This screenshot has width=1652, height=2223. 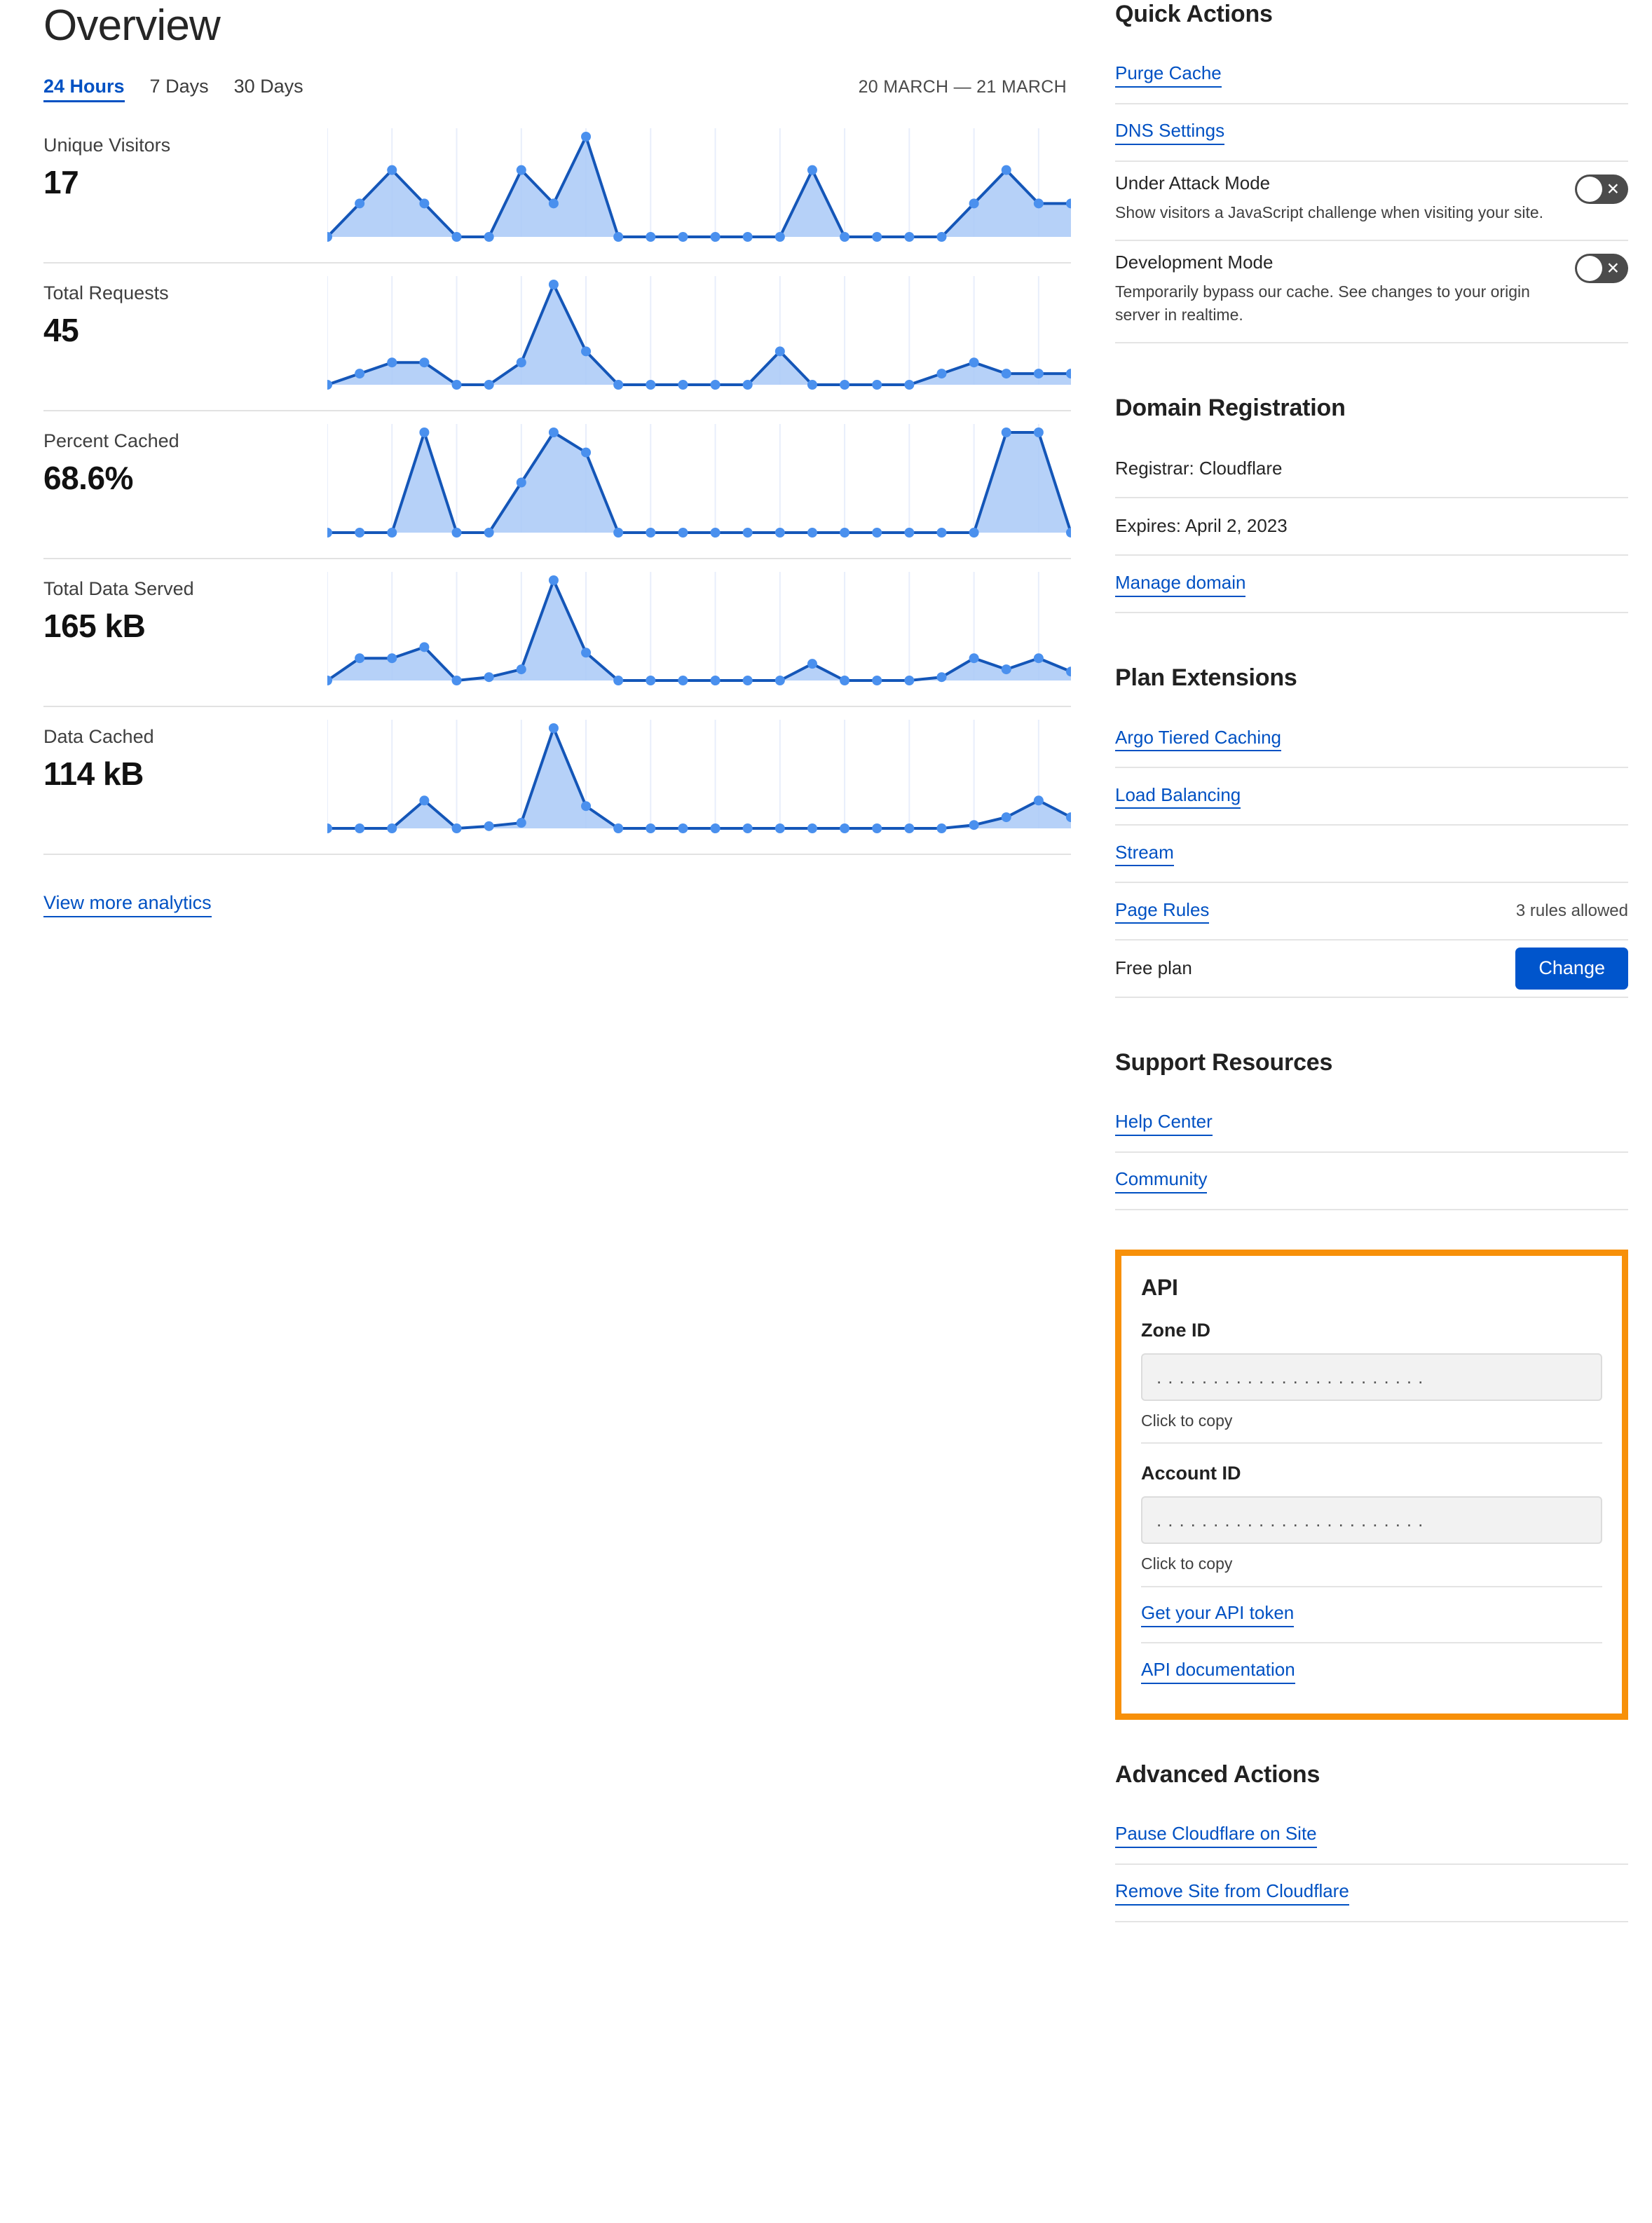 I want to click on metric-text: Total Requests 45, so click(x=185, y=306).